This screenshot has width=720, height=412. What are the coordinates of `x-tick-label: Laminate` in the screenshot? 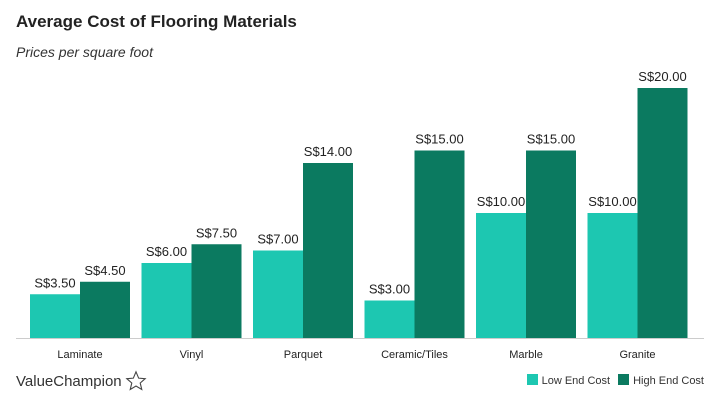 It's located at (79, 355).